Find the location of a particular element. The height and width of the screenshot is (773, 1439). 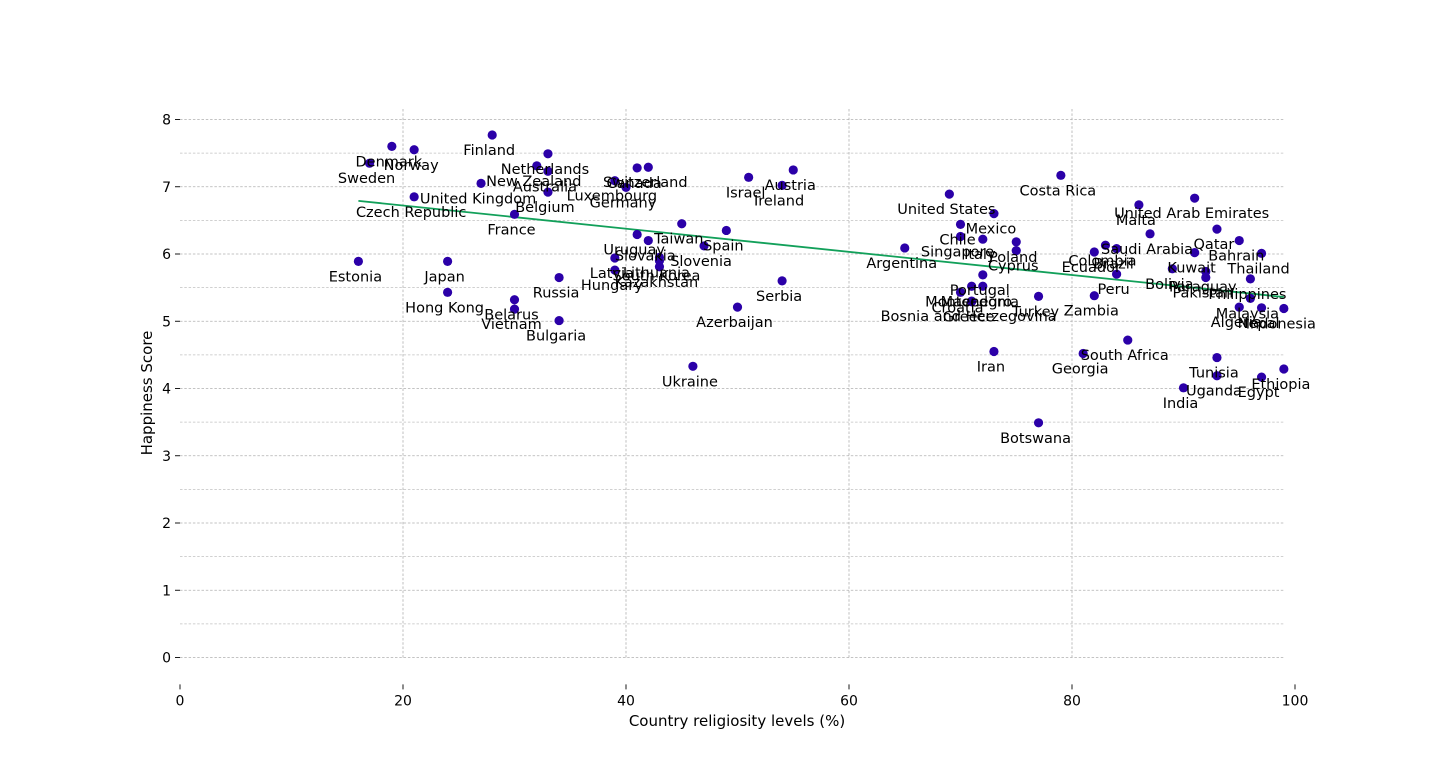

y-tick-label: 4 is located at coordinates (166, 390).